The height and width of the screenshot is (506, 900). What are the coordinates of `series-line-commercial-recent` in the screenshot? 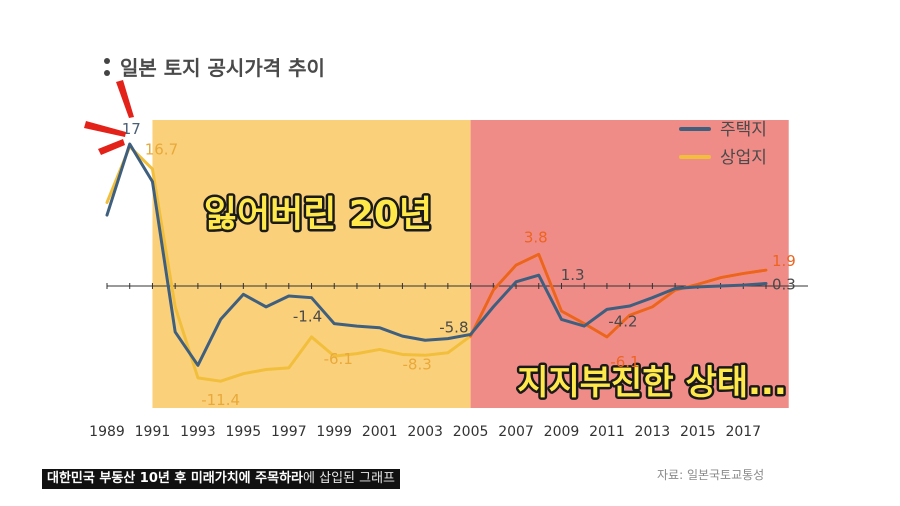 It's located at (618, 295).